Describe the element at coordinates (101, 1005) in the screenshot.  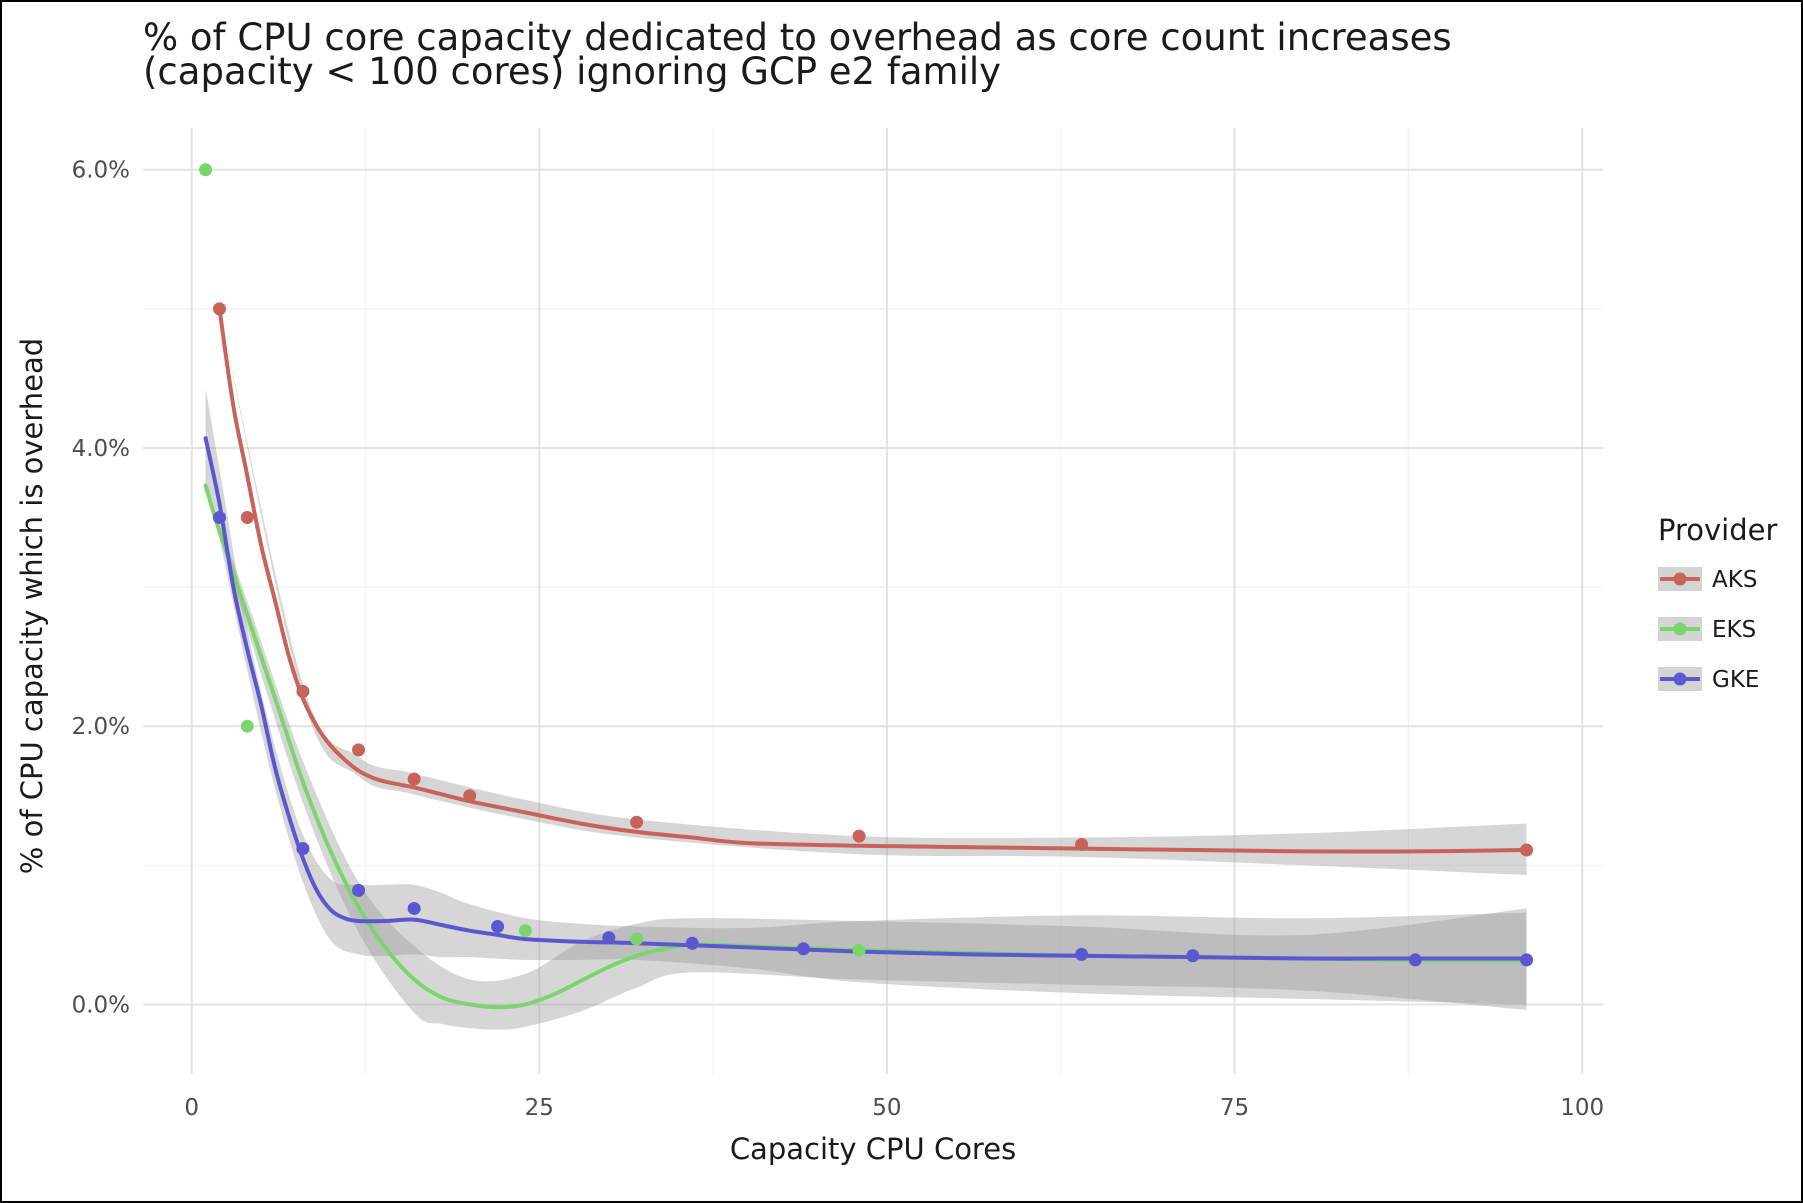
I see `y-tick-label: 0.0%` at that location.